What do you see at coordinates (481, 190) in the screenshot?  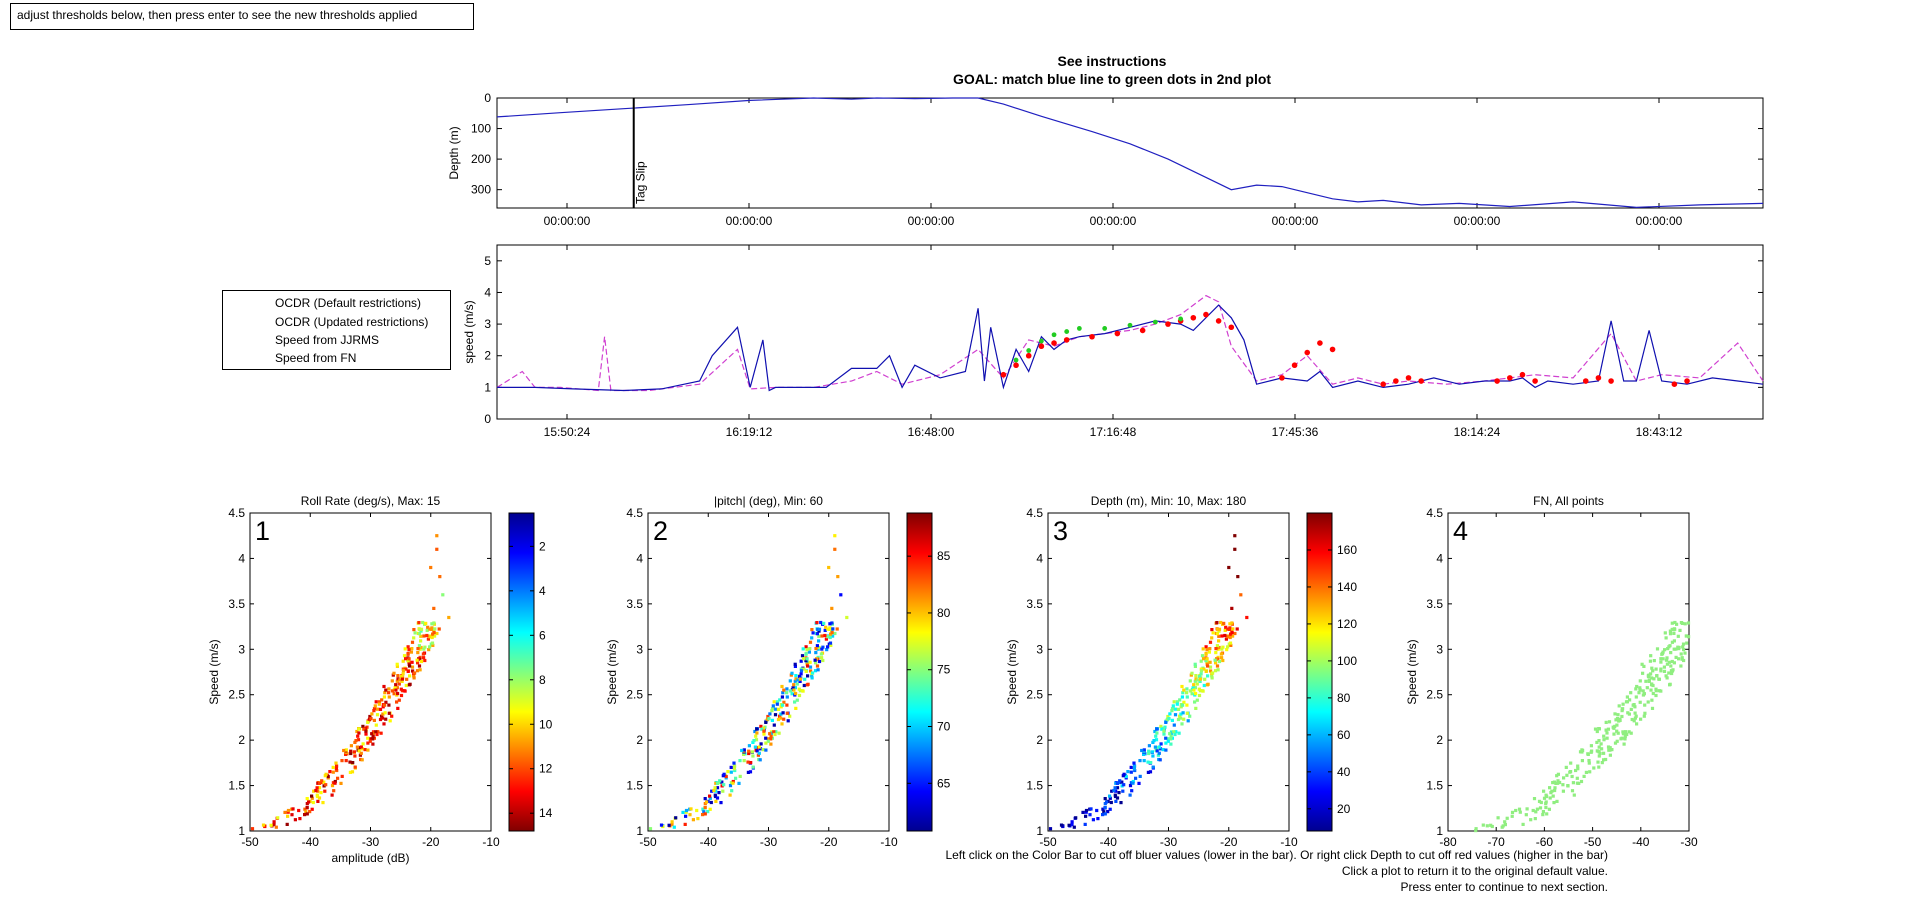 I see `depth-ytick-label: 300` at bounding box center [481, 190].